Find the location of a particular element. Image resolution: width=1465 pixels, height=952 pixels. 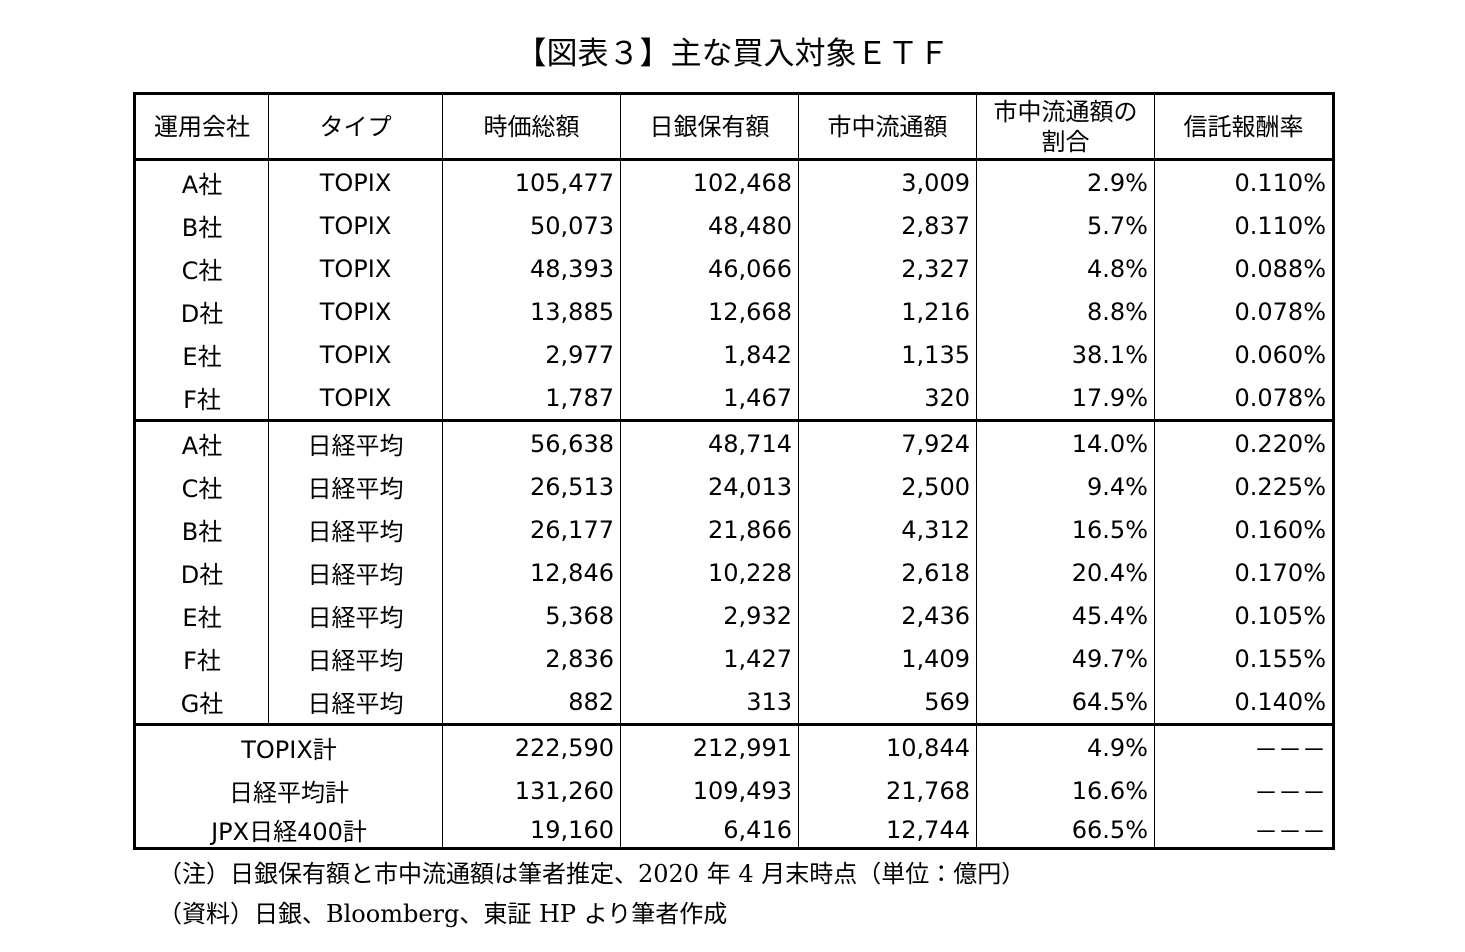

data-row: D社 TOPIX 13,885 12,668 1,216 8.8% 0.078% is located at coordinates (734, 311).